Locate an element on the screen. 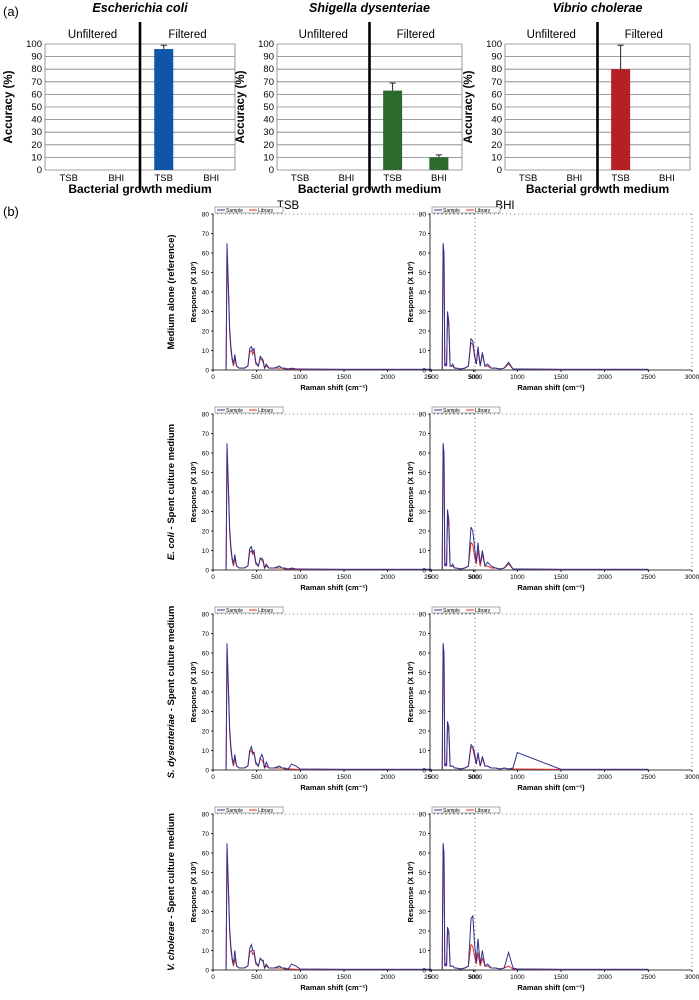 The width and height of the screenshot is (699, 1000). x-axis-label: Bacterial growth medium is located at coordinates (139, 189).